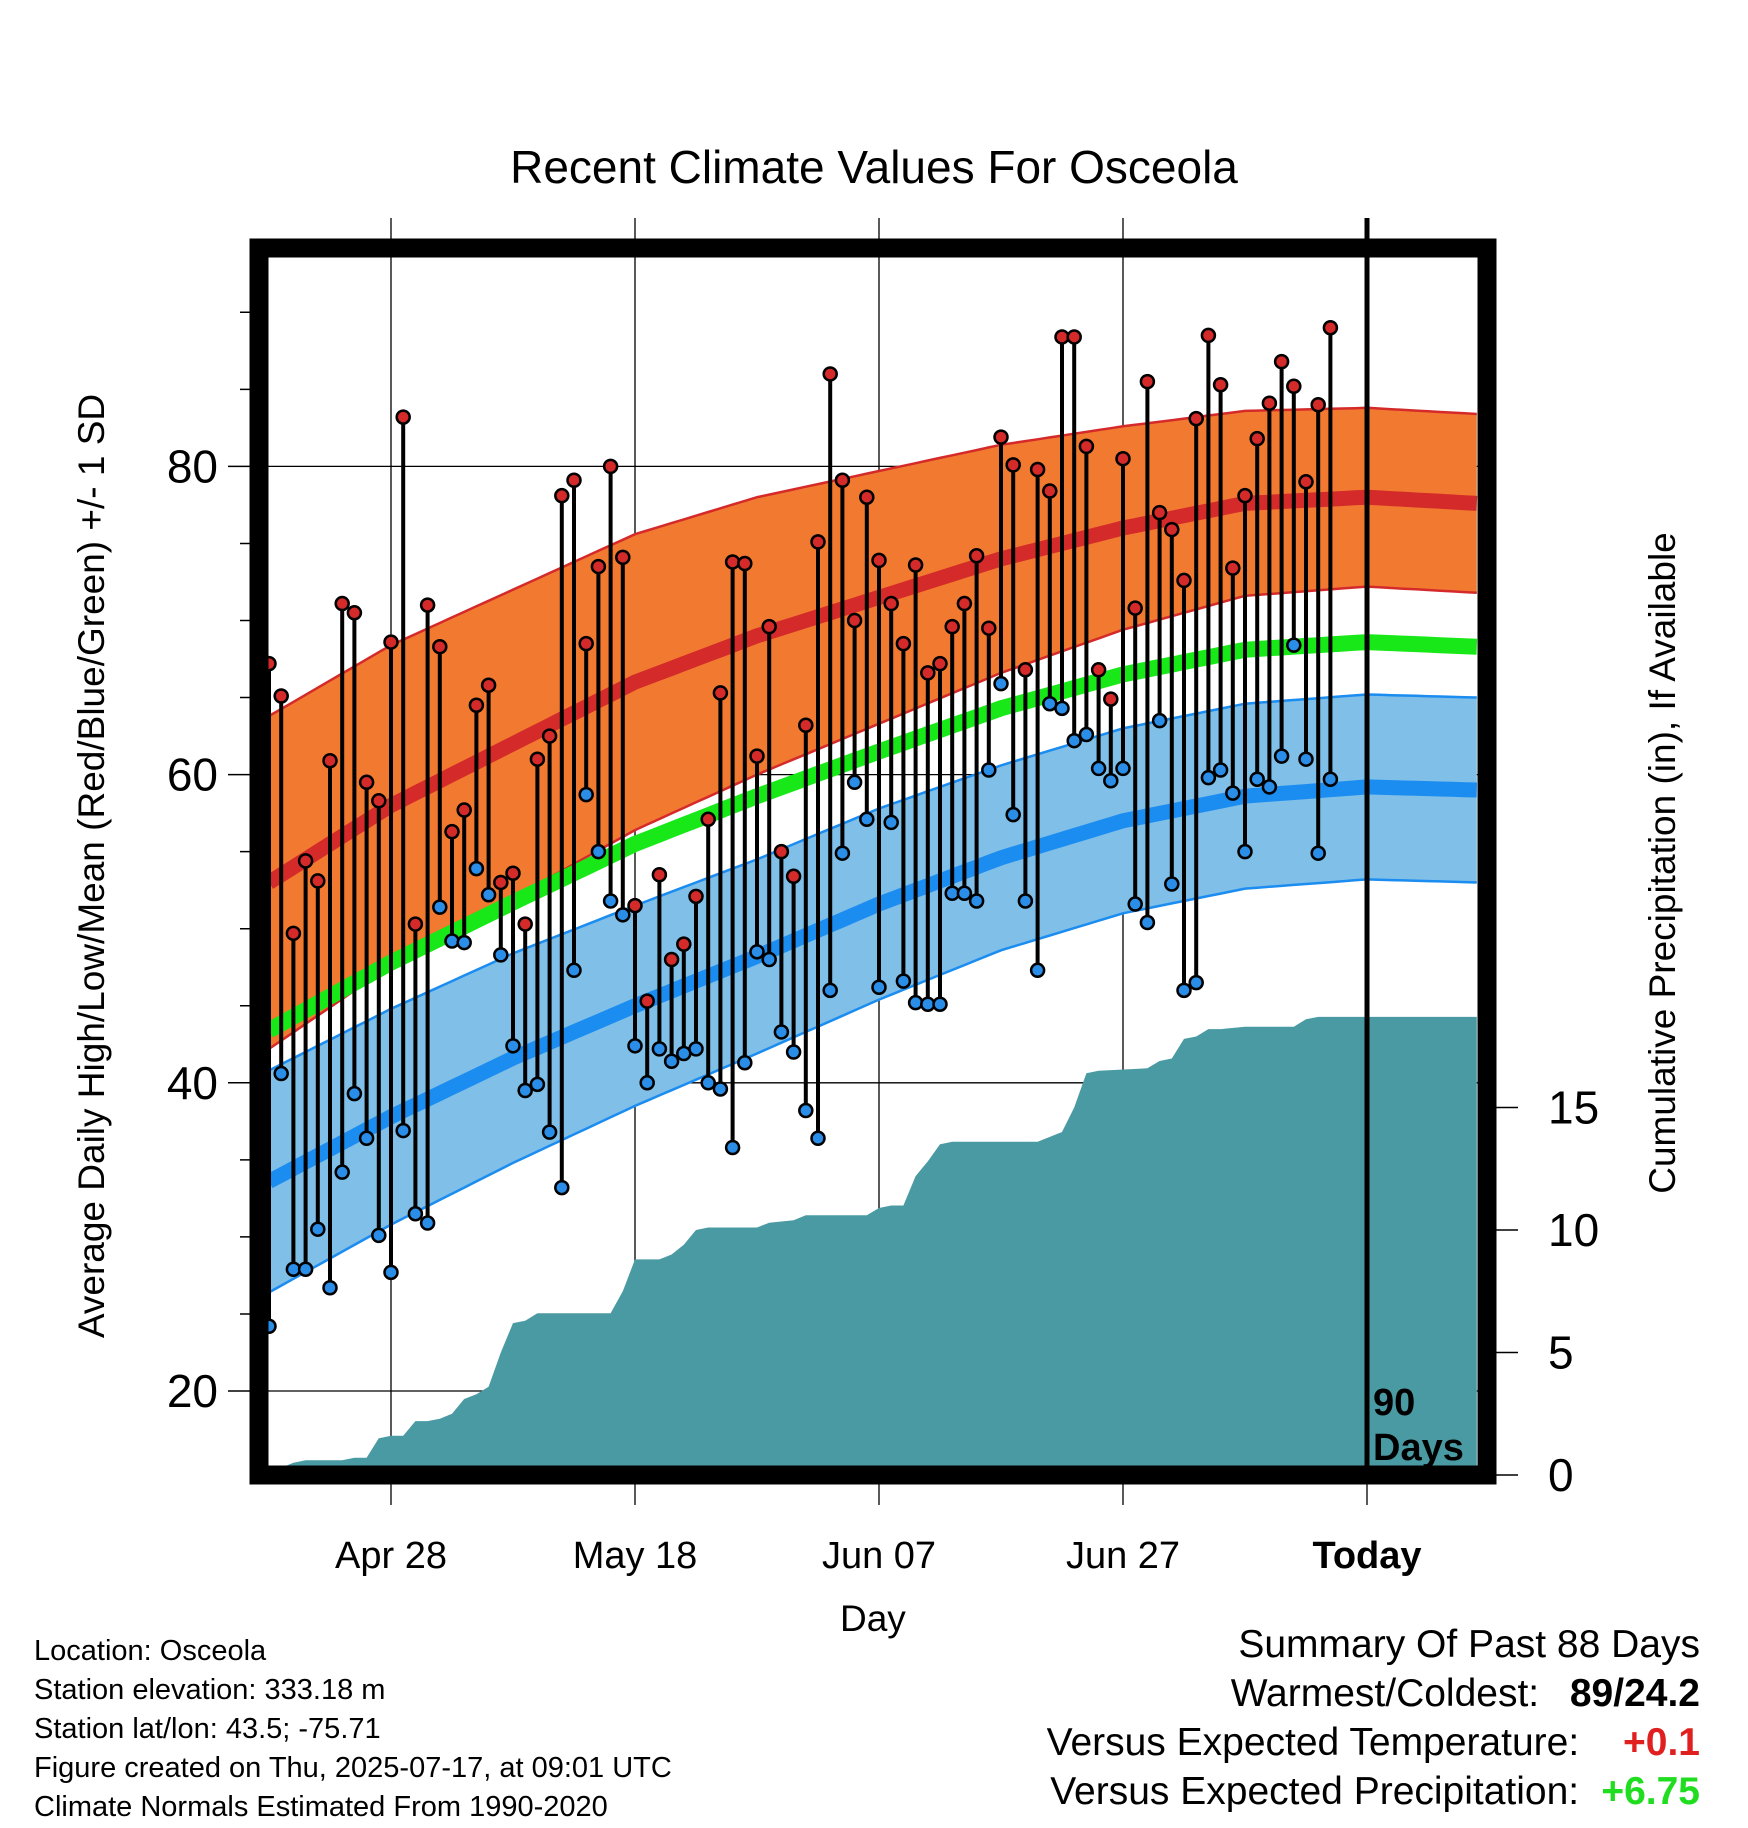 The width and height of the screenshot is (1748, 1828). I want to click on temperature-row: Versus Expected Temperature: +0.1, so click(1373, 1742).